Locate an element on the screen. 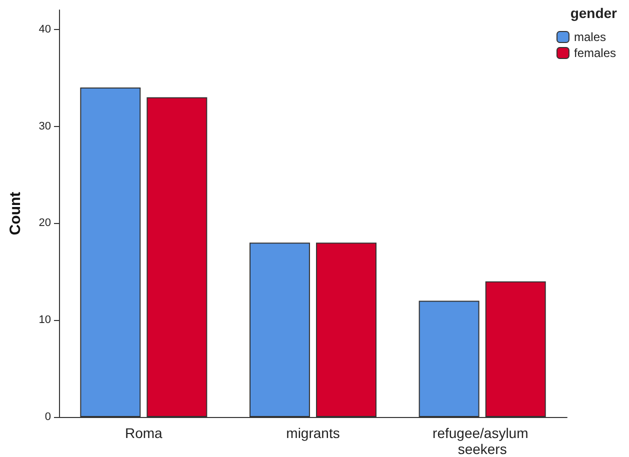 The width and height of the screenshot is (629, 457). y-axis-title: Count is located at coordinates (15, 214).